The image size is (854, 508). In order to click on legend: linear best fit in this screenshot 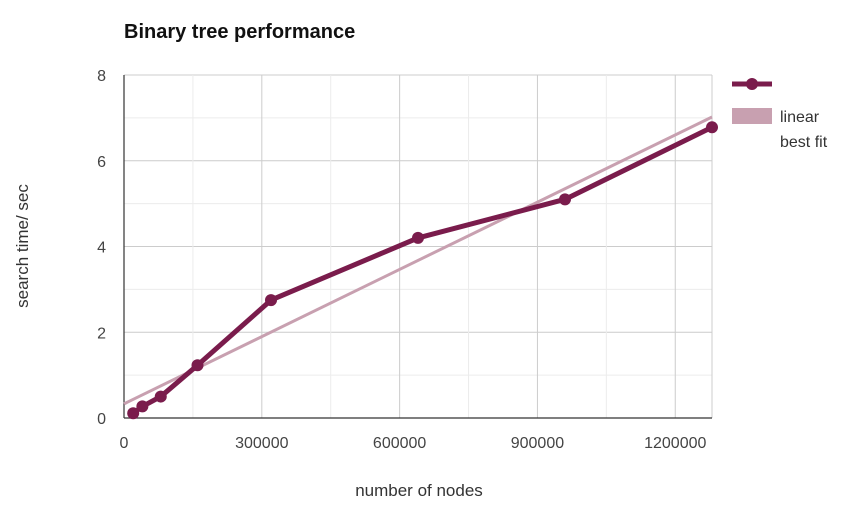, I will do `click(780, 114)`.